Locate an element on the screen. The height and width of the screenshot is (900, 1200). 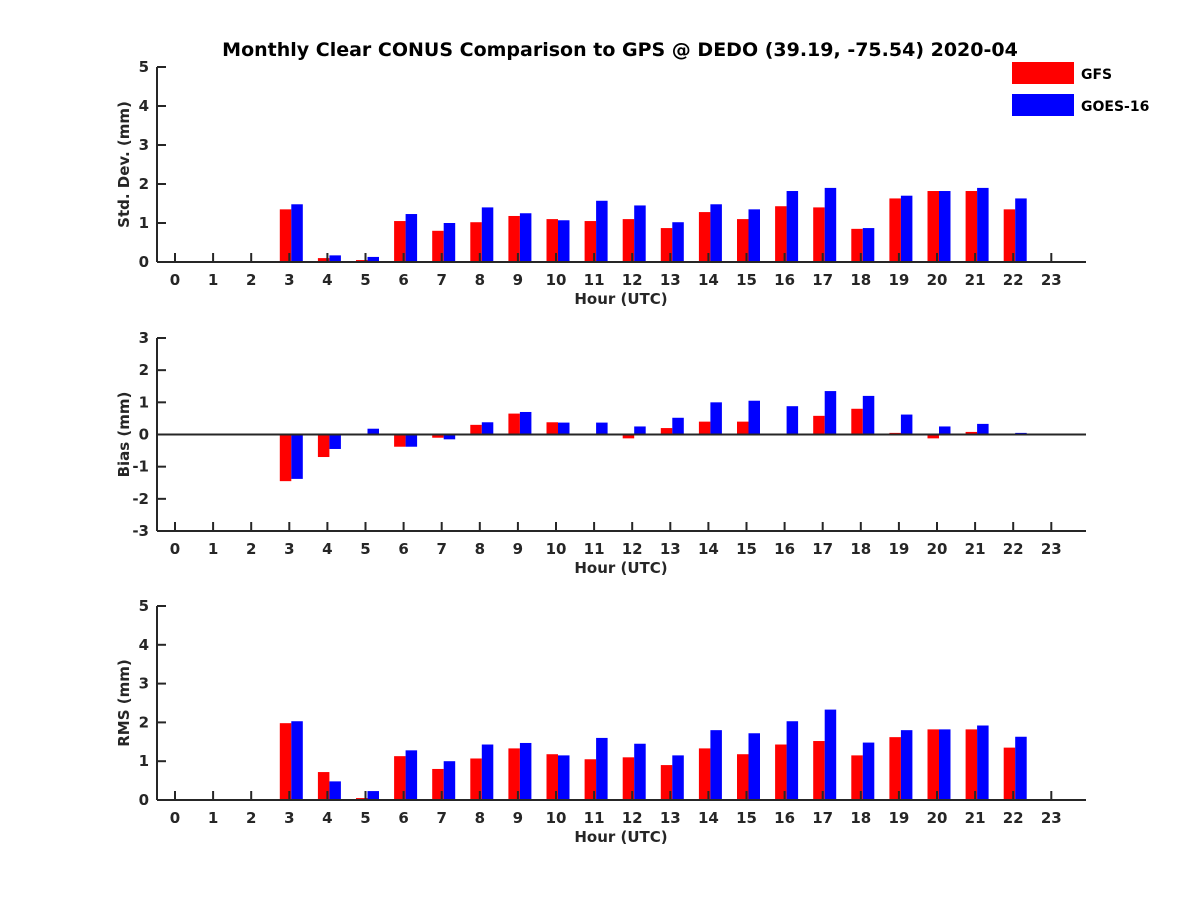
bias-x-tick-label: 3 is located at coordinates (289, 549).